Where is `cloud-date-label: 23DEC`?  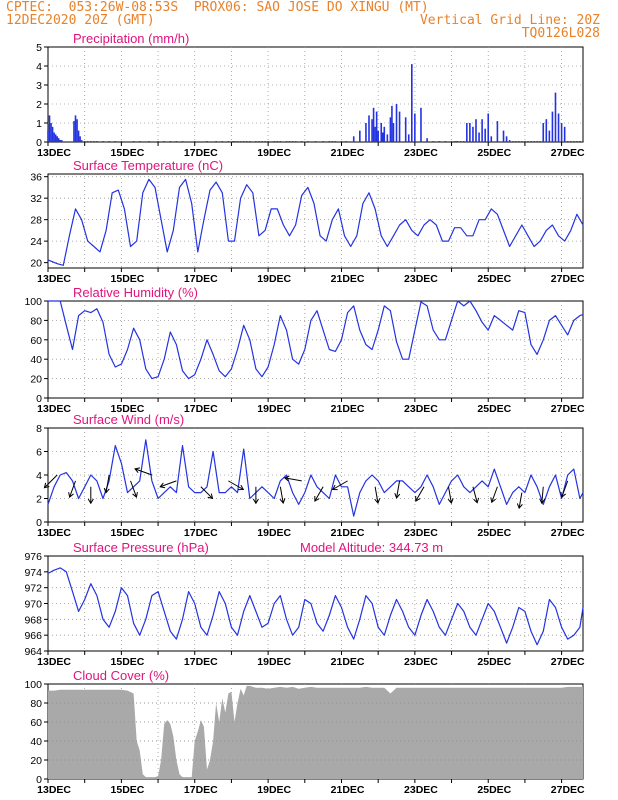 cloud-date-label: 23DEC is located at coordinates (421, 790).